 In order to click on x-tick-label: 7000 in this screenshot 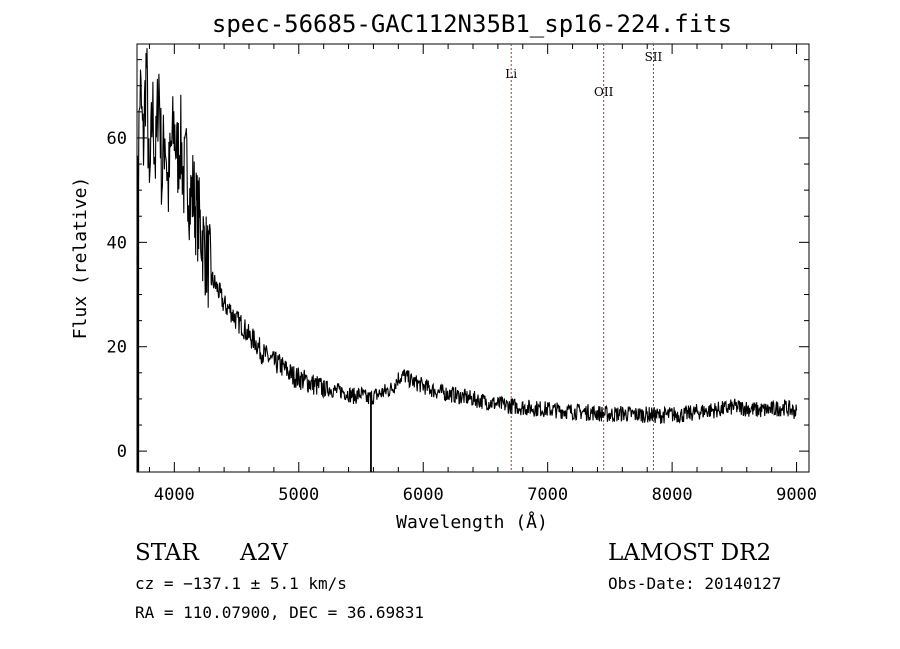, I will do `click(547, 495)`.